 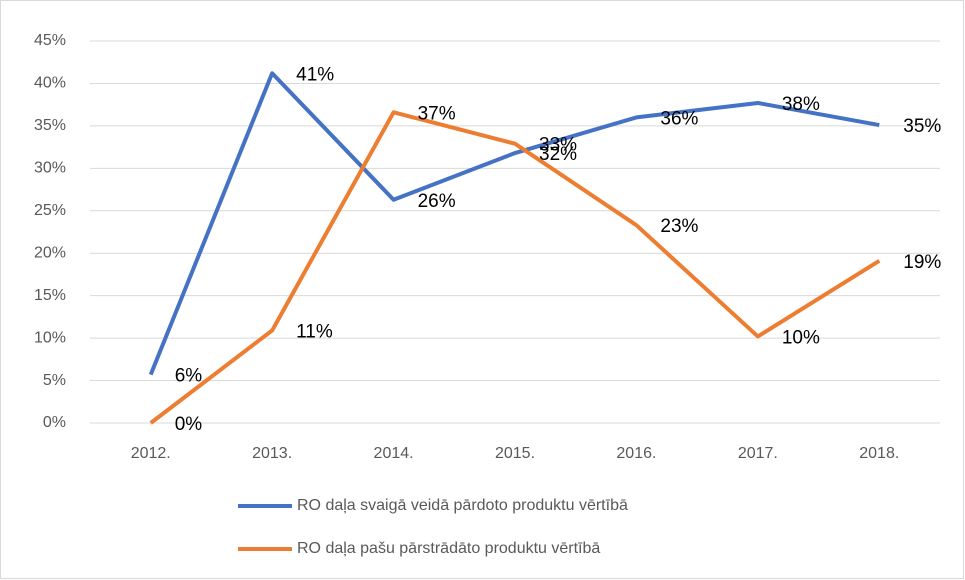 What do you see at coordinates (636, 453) in the screenshot?
I see `x-tick-label: 2016.` at bounding box center [636, 453].